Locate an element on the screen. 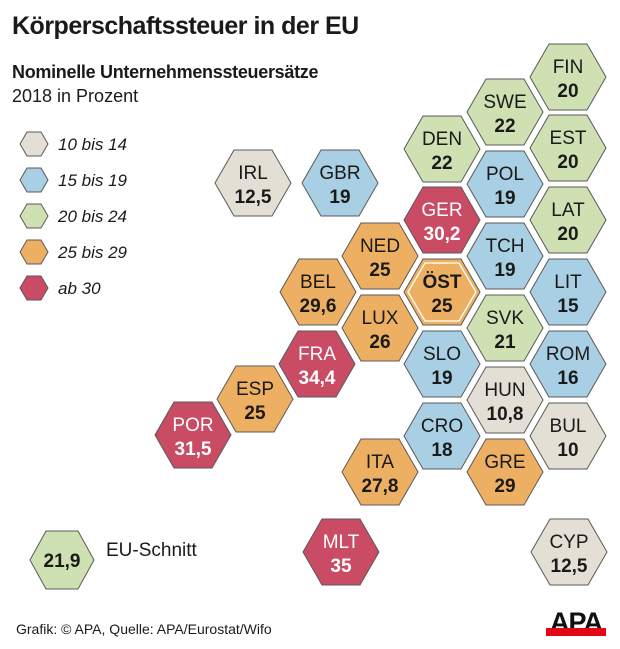  legend-label: 15 bis 19 is located at coordinates (93, 180).